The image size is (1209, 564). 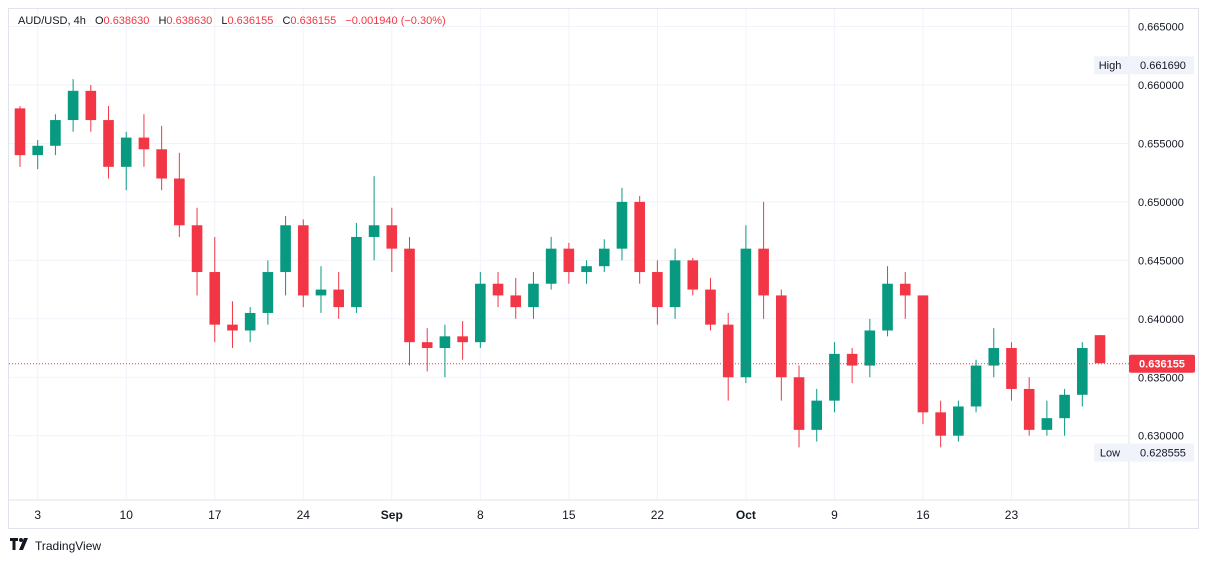 What do you see at coordinates (250, 21) in the screenshot?
I see `low-value: 0.636155` at bounding box center [250, 21].